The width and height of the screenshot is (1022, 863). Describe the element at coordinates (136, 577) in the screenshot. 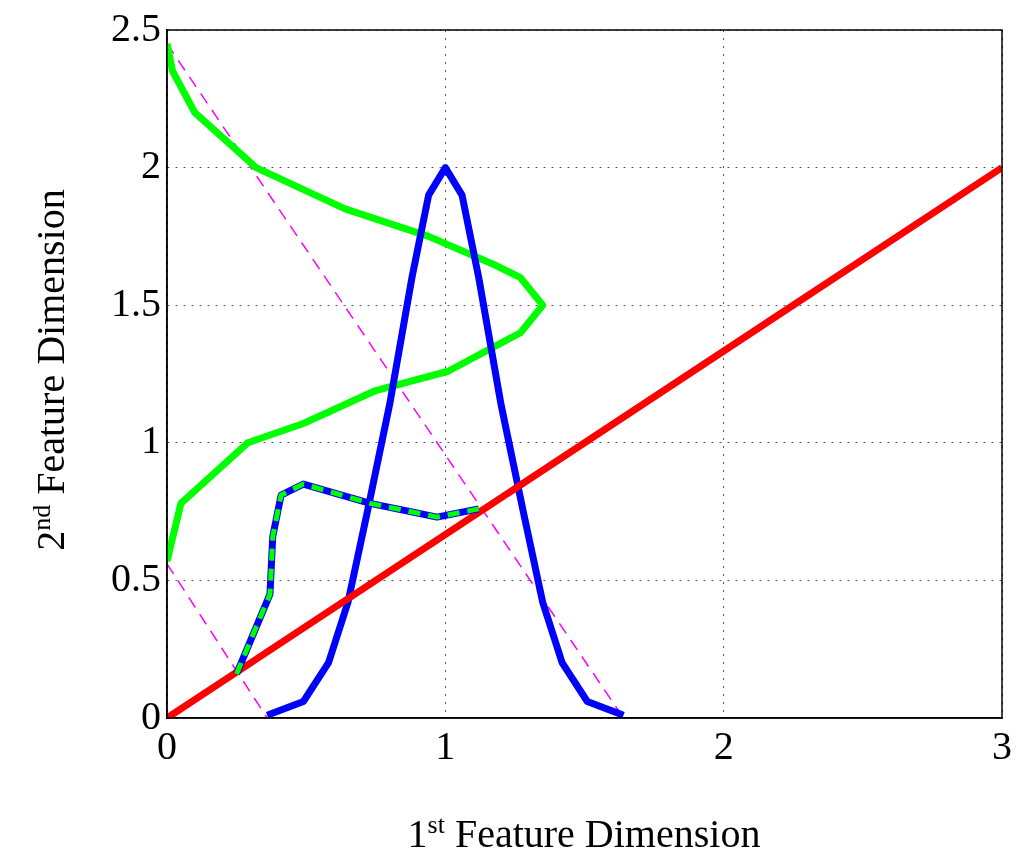

I see `y-tick-label: 0.5` at that location.